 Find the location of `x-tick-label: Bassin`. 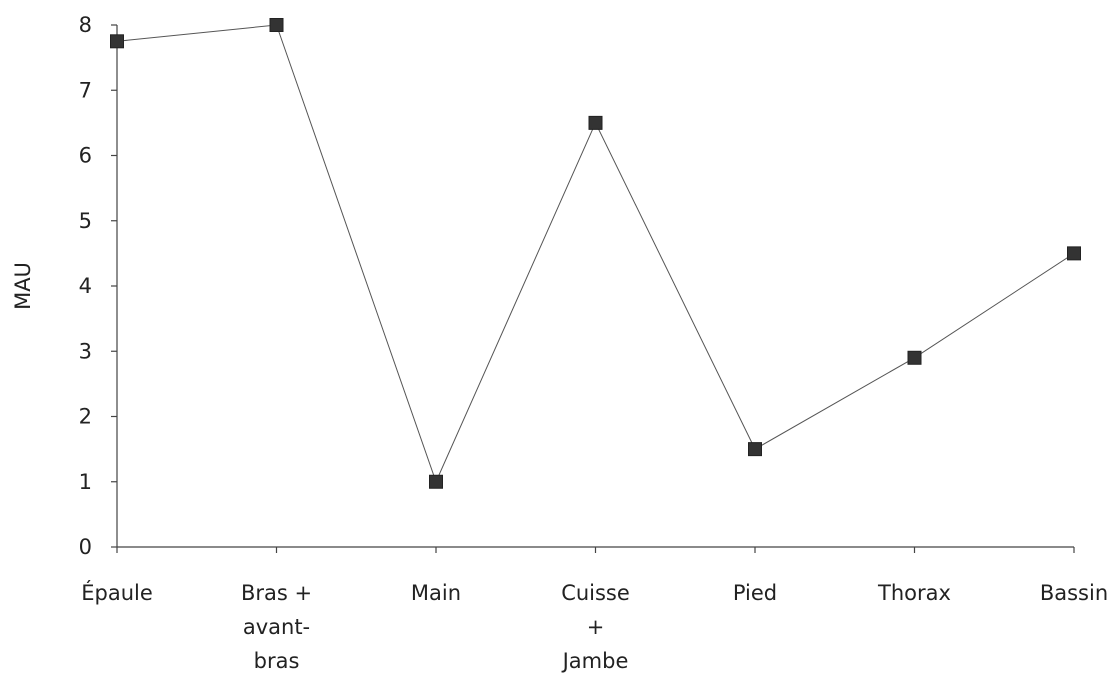

x-tick-label: Bassin is located at coordinates (1074, 593).